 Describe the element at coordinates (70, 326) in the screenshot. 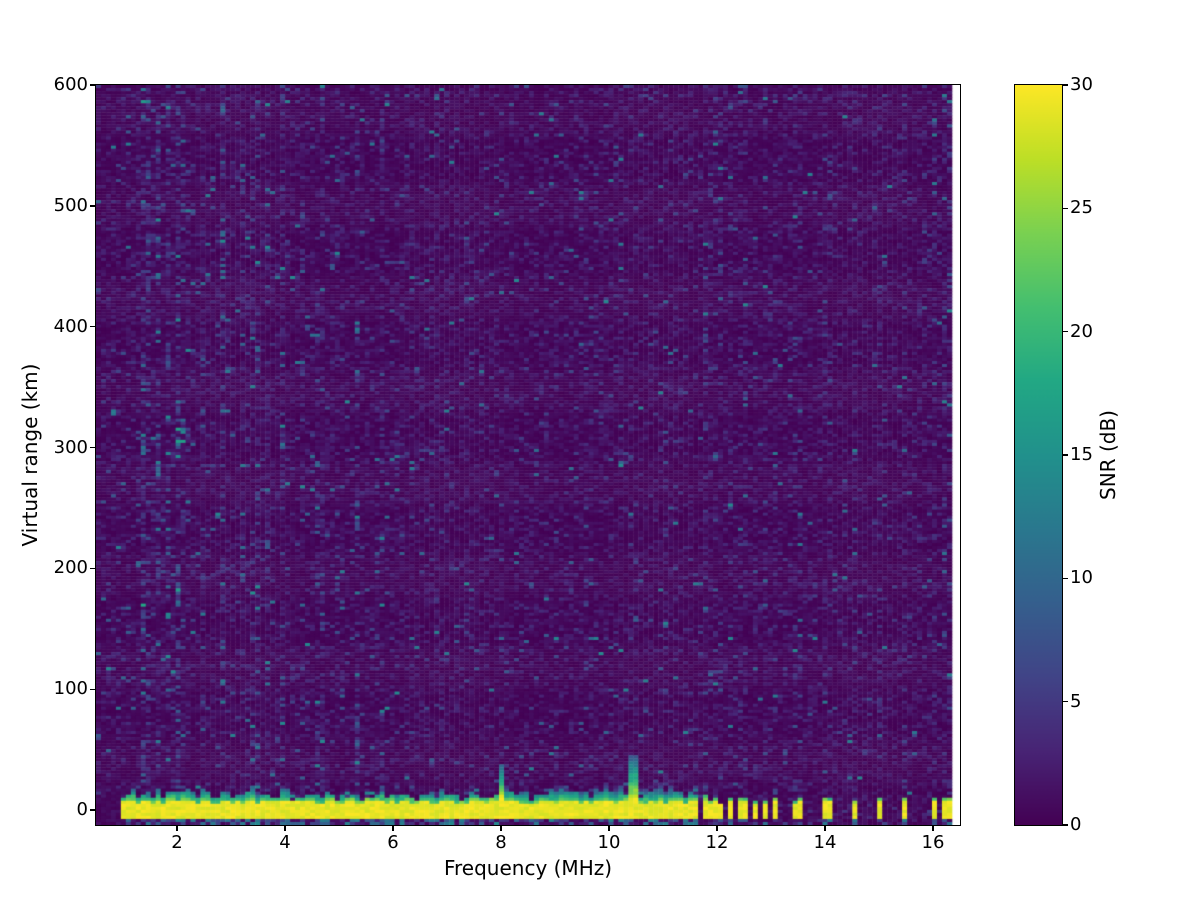

I see `y-tick-label: 400` at that location.